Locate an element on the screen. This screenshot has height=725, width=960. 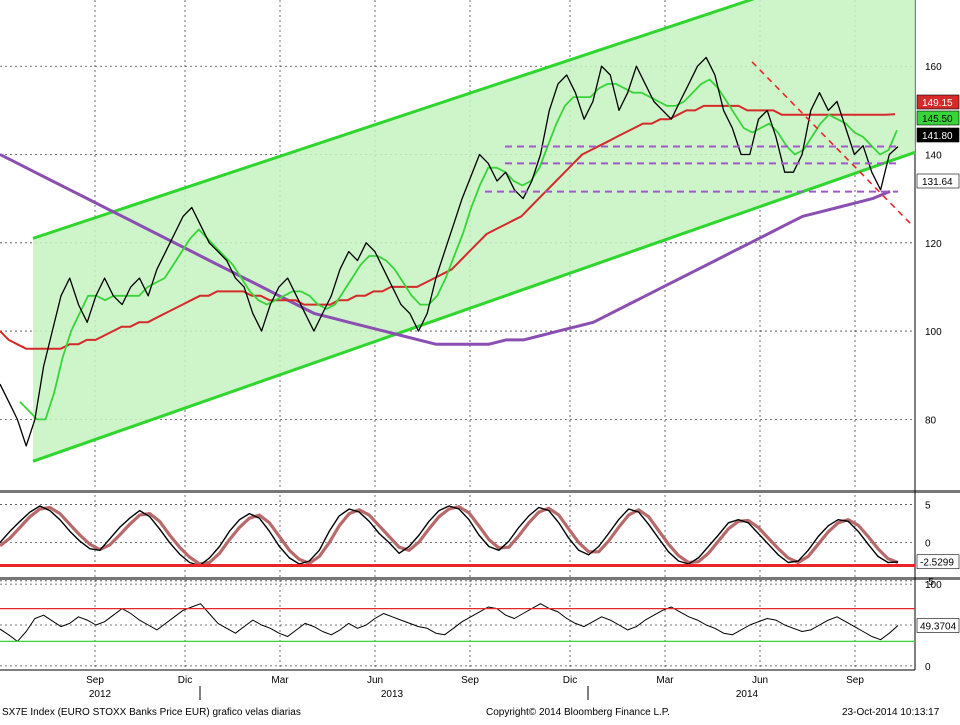
osc-value-tag is located at coordinates (938, 562).